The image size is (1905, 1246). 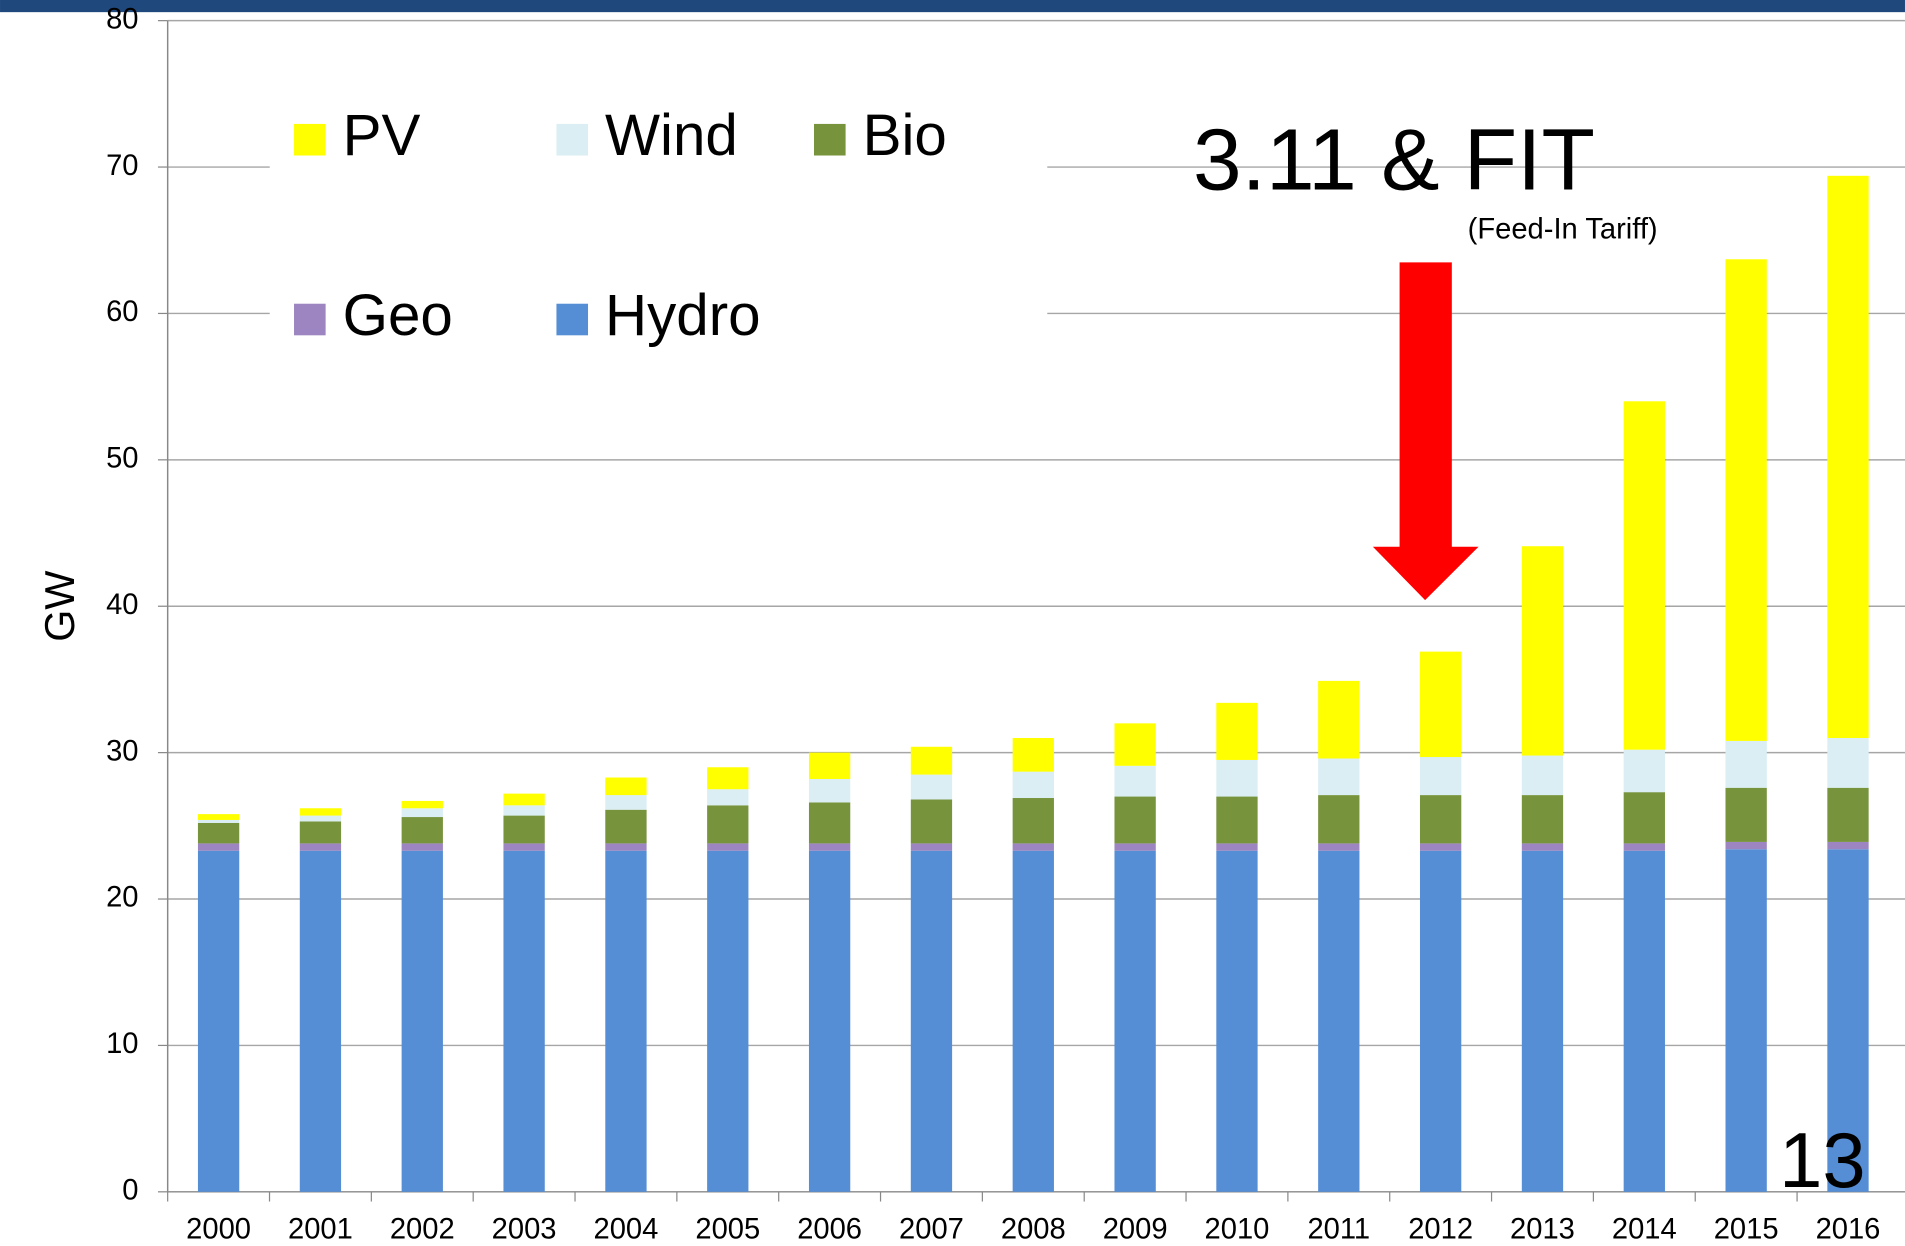 What do you see at coordinates (524, 1229) in the screenshot?
I see `x-tick-label: 2003` at bounding box center [524, 1229].